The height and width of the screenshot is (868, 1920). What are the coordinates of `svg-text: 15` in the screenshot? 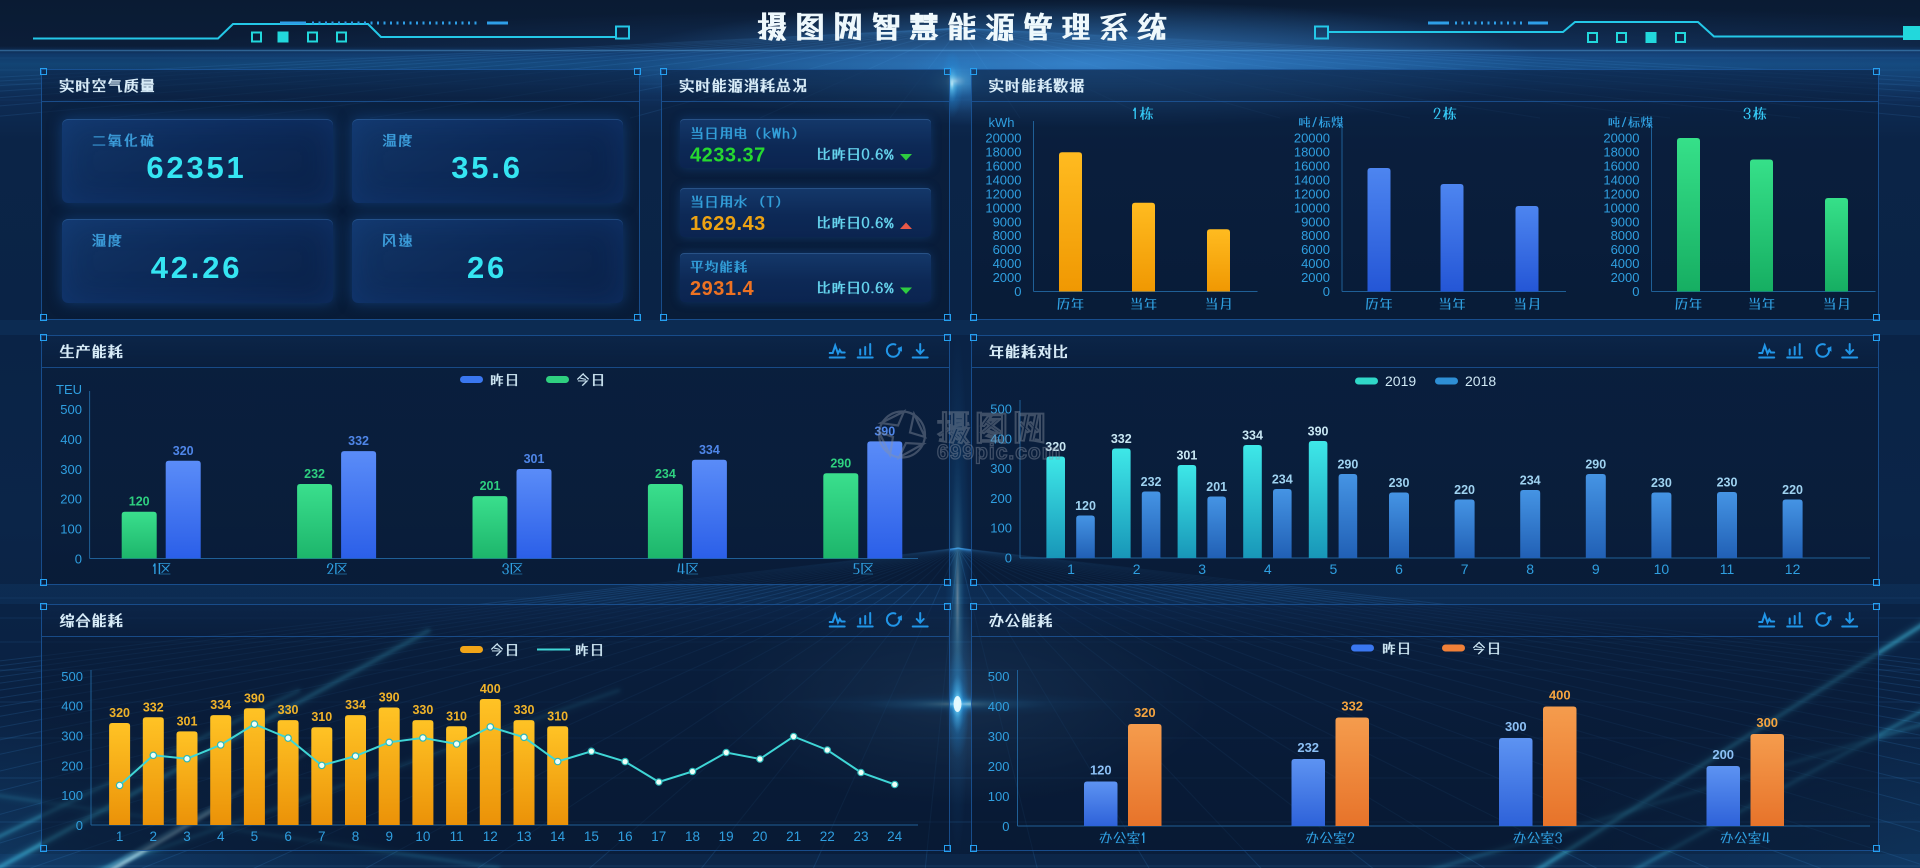 It's located at (591, 836).